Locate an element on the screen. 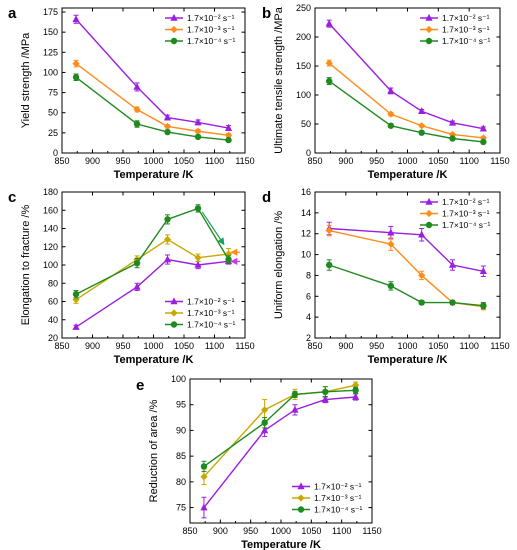  y-tick-label: 40 is located at coordinates (53, 320).